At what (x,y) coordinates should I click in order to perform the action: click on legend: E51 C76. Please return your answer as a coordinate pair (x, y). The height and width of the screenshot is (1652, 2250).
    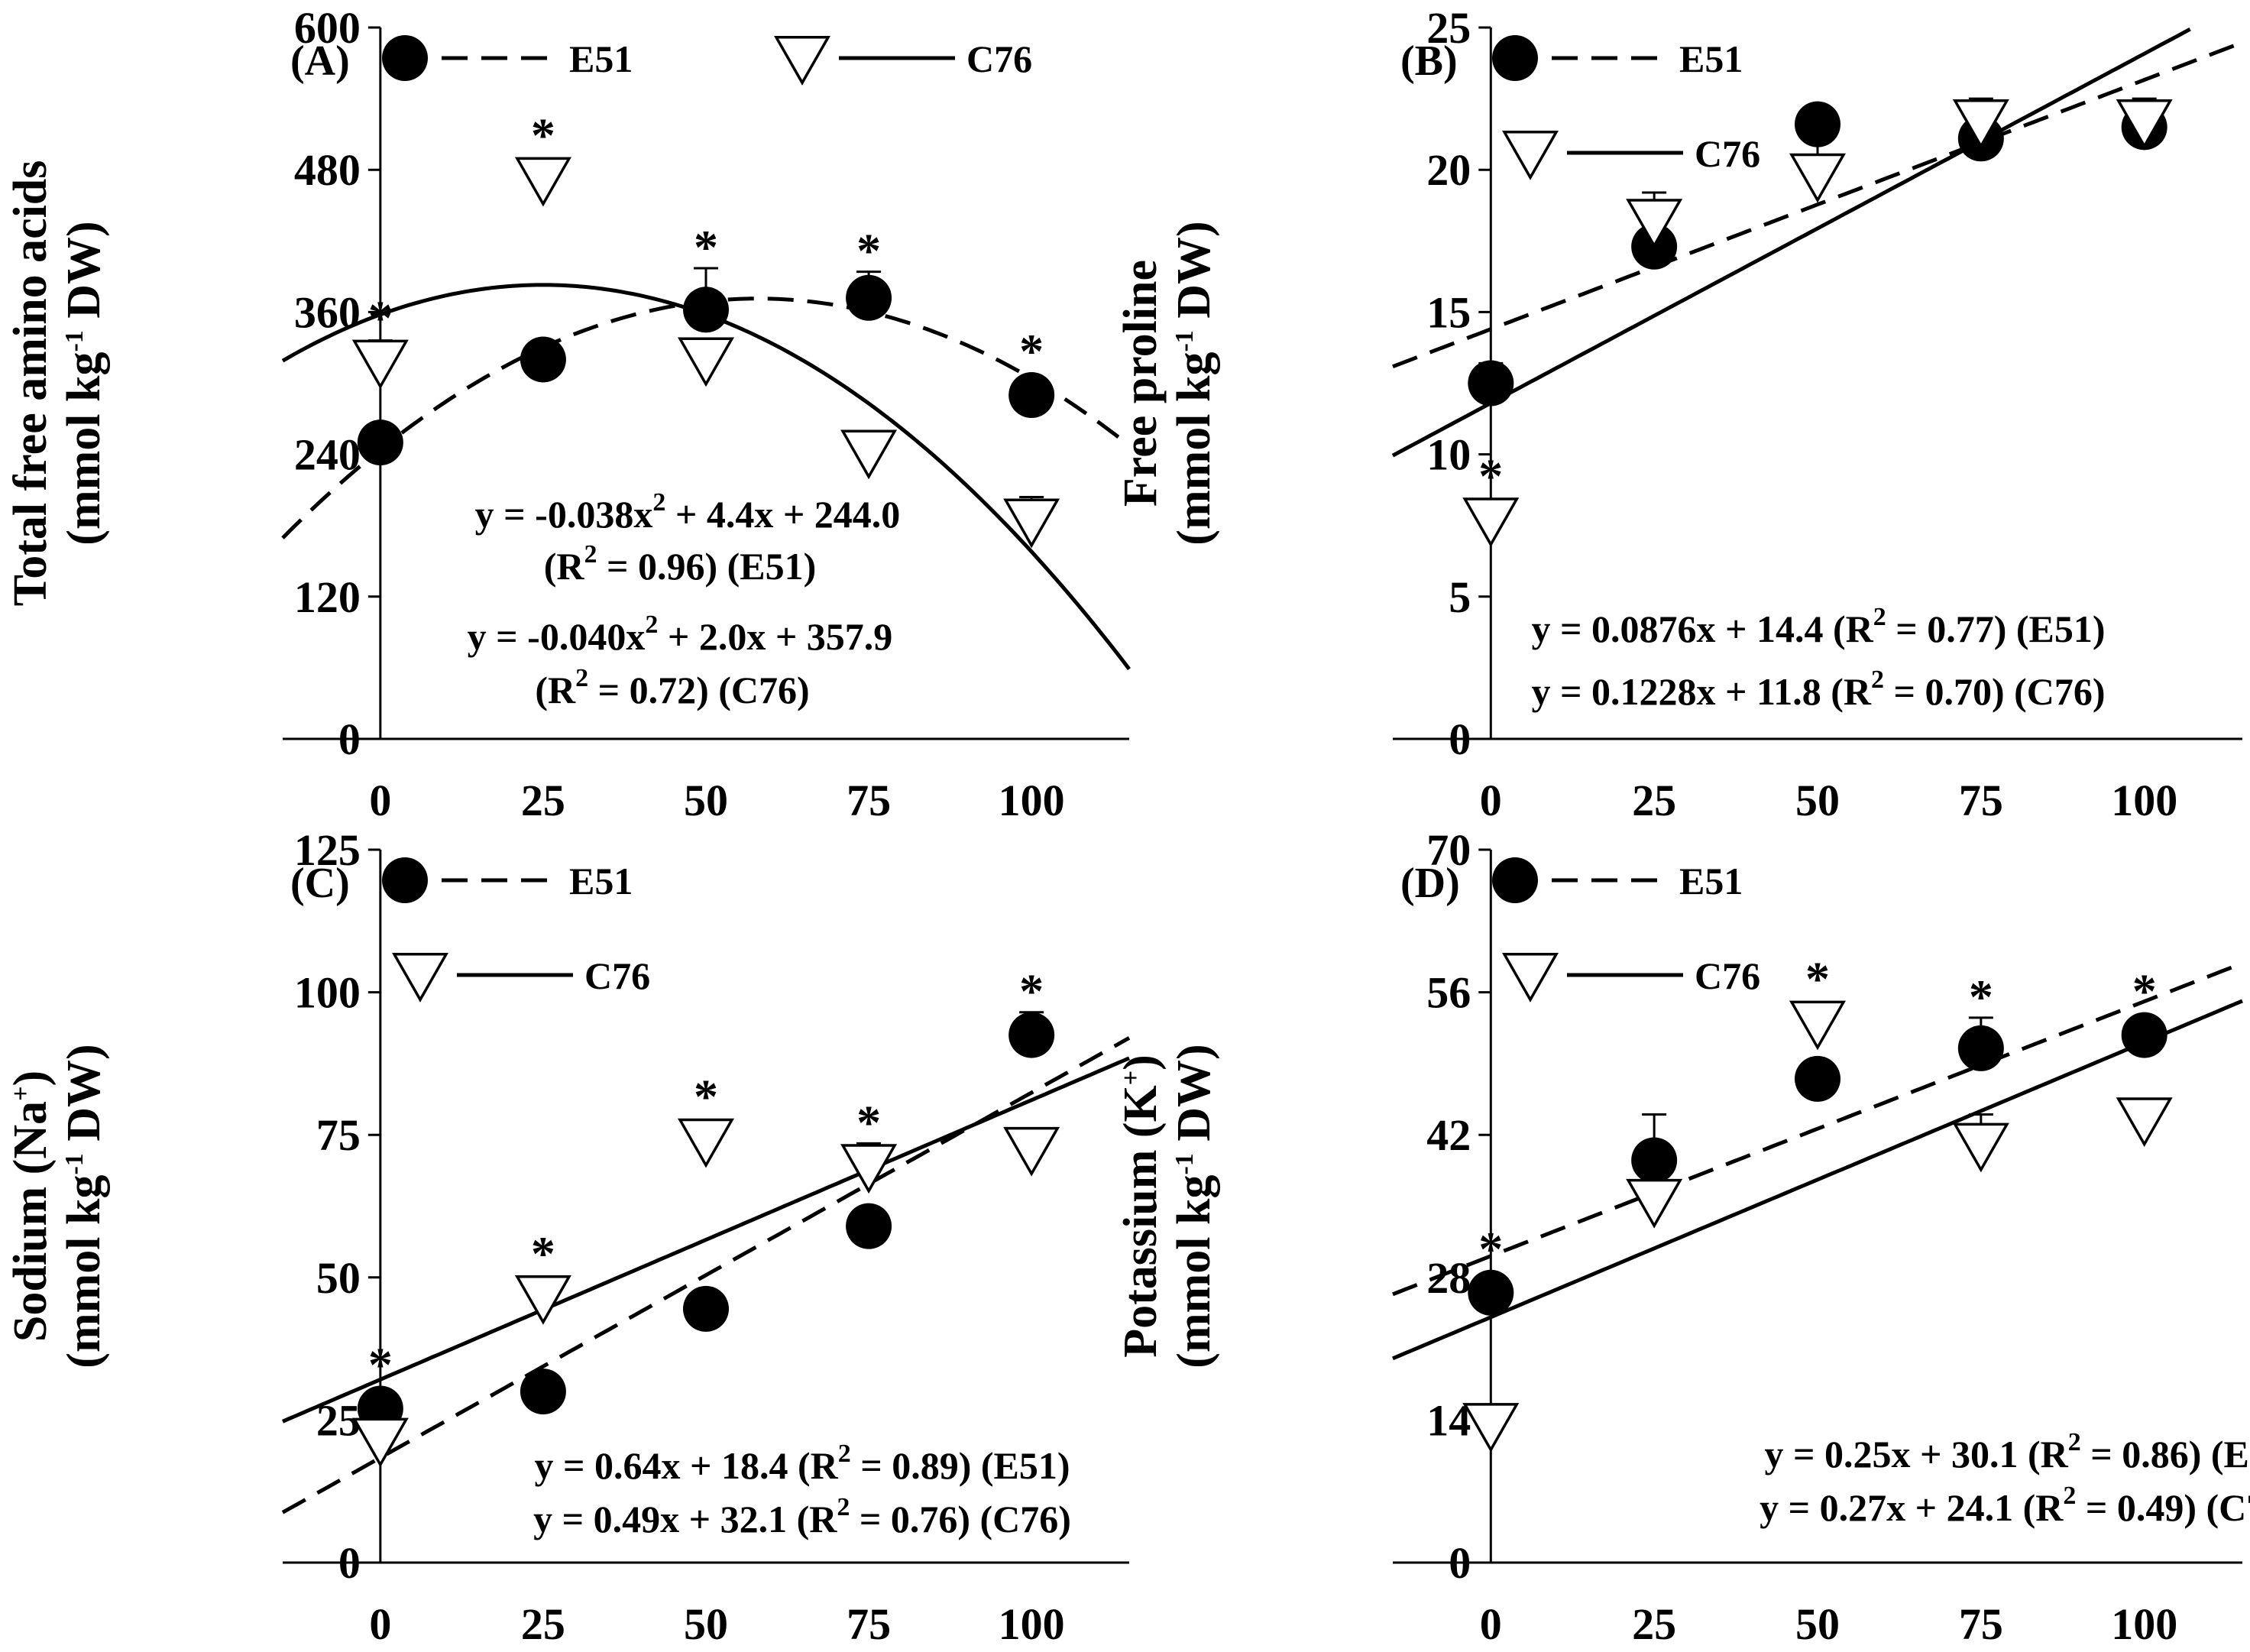
    Looking at the image, I should click on (707, 60).